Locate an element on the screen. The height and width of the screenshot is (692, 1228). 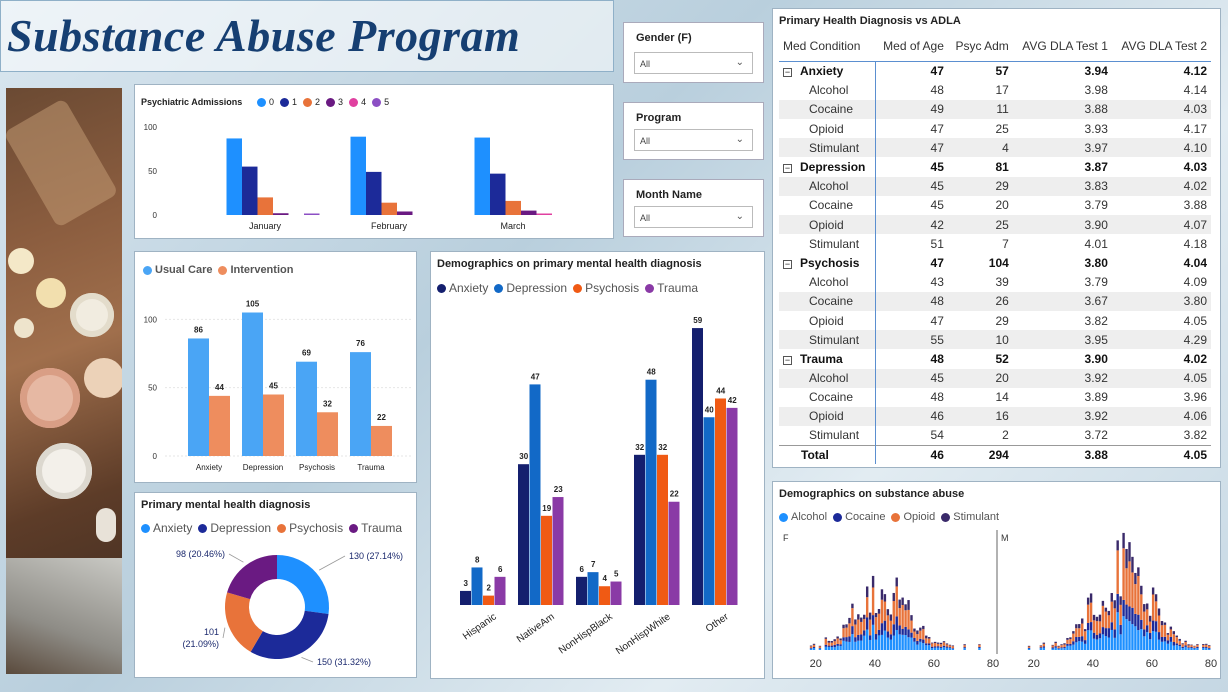
month-slicer: Month Name All ⌄ is located at coordinates (693, 208).